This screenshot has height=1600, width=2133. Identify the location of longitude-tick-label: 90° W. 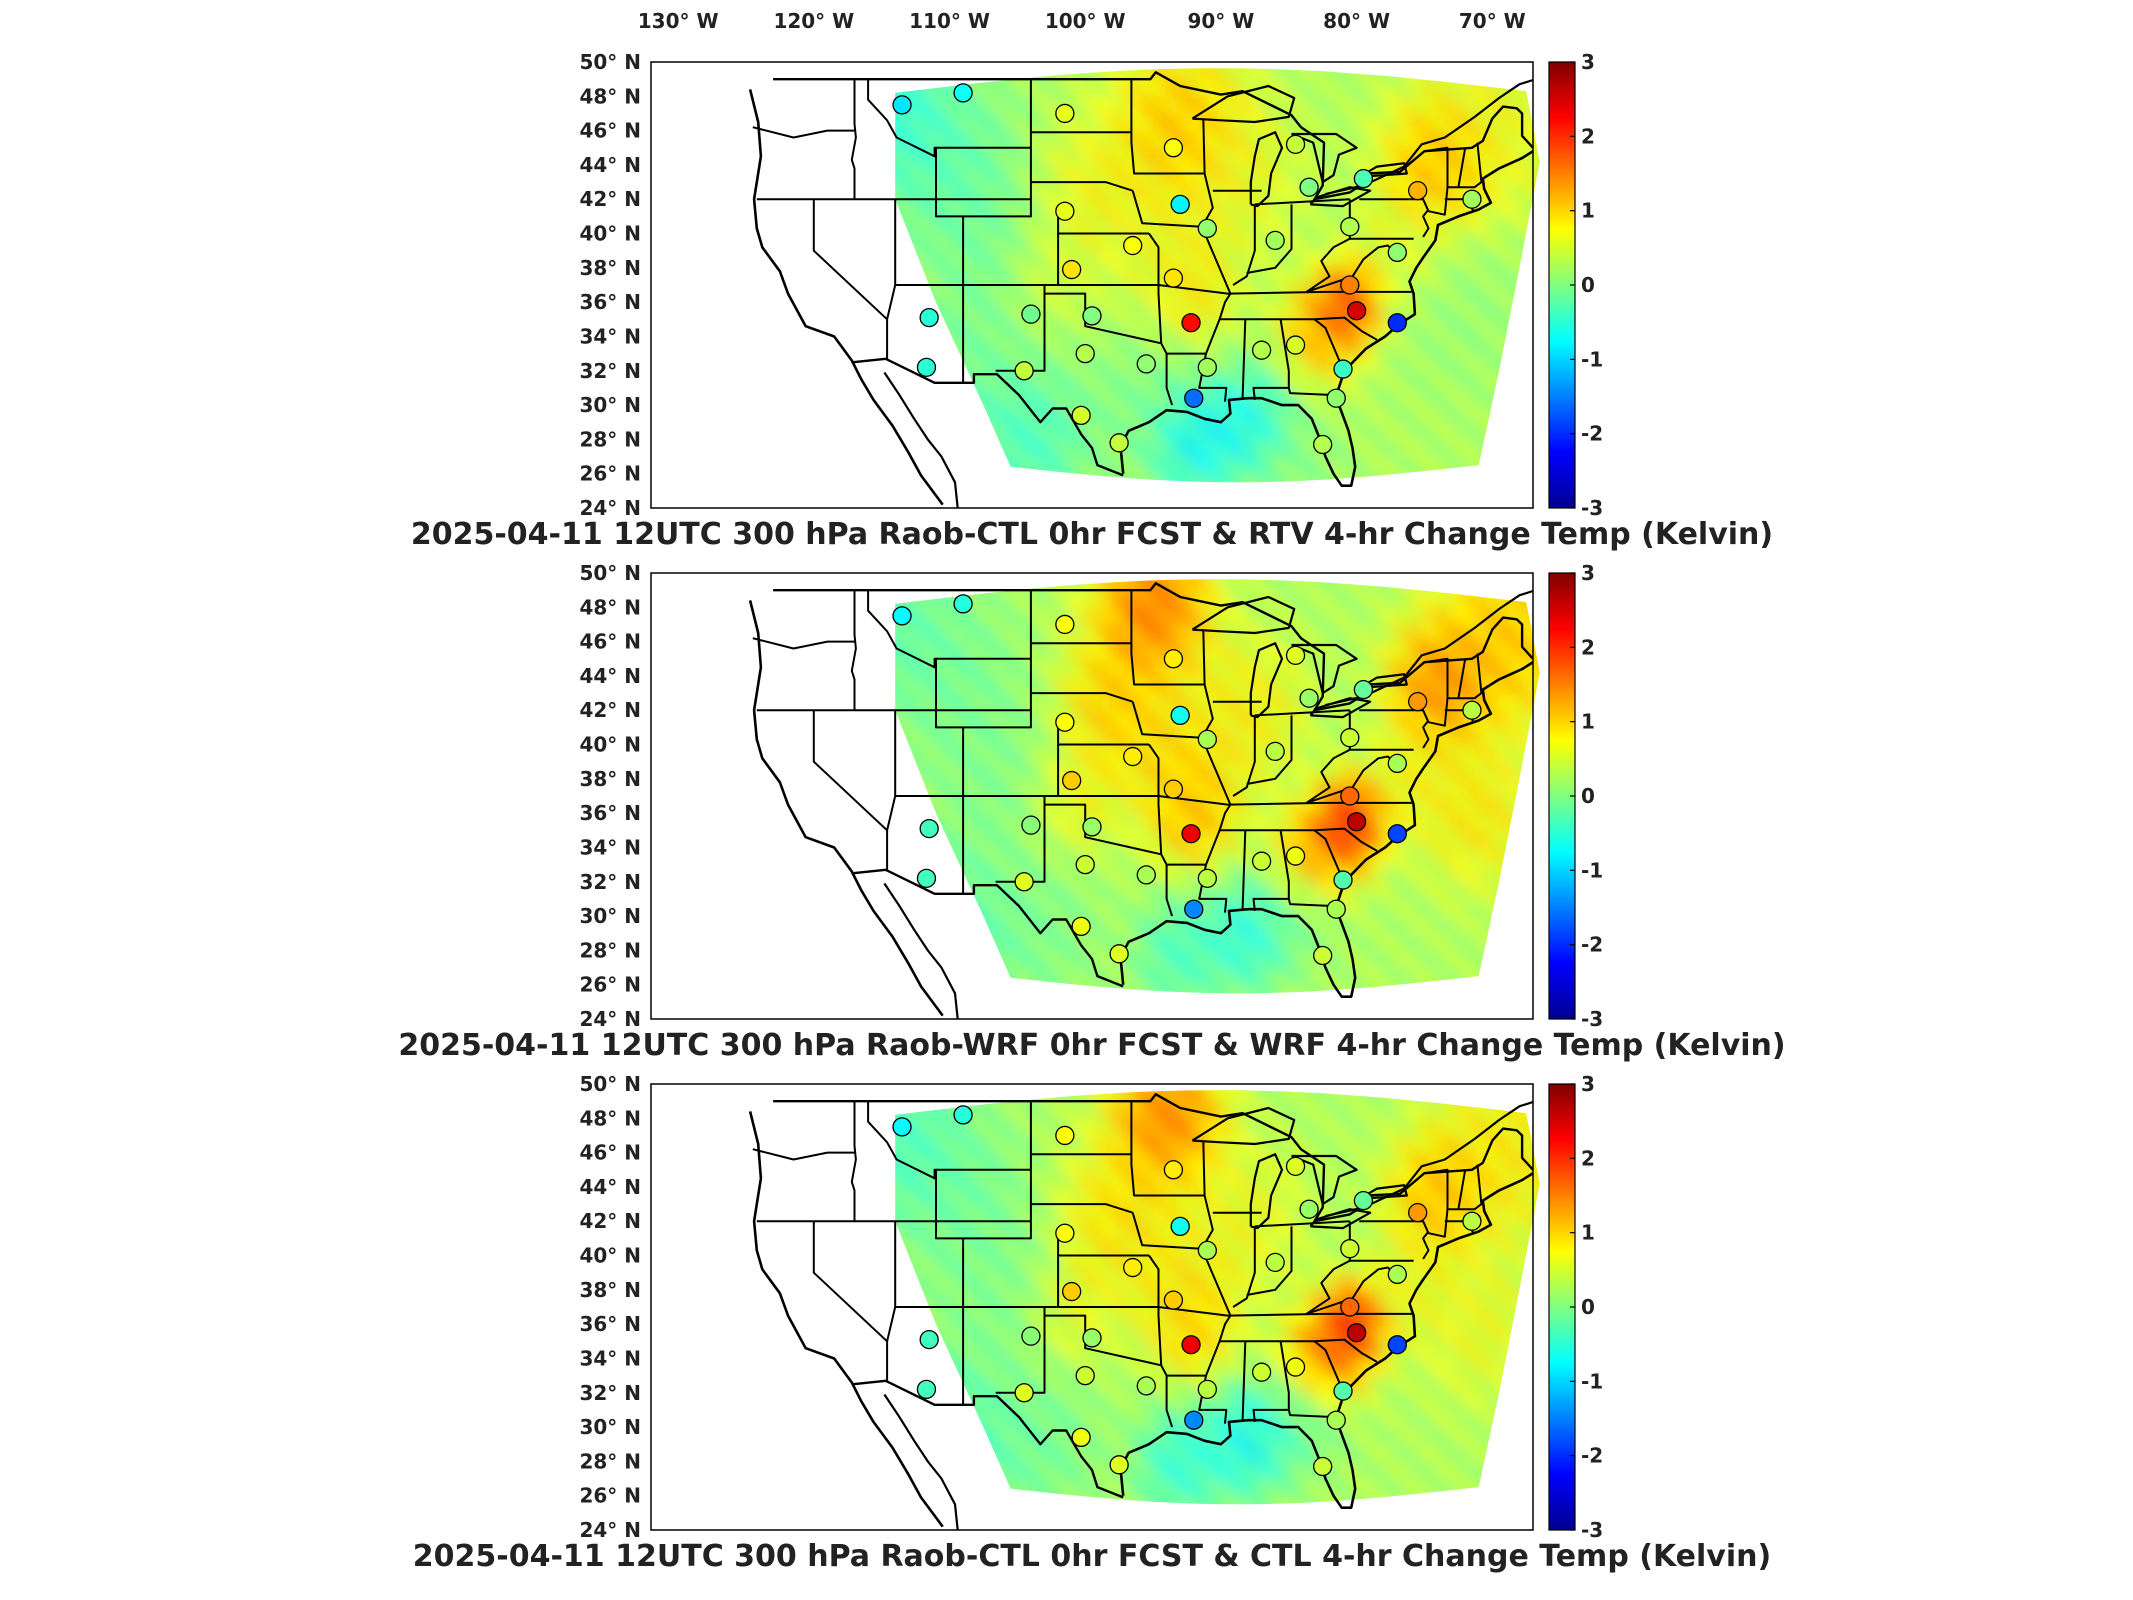
(1220, 21).